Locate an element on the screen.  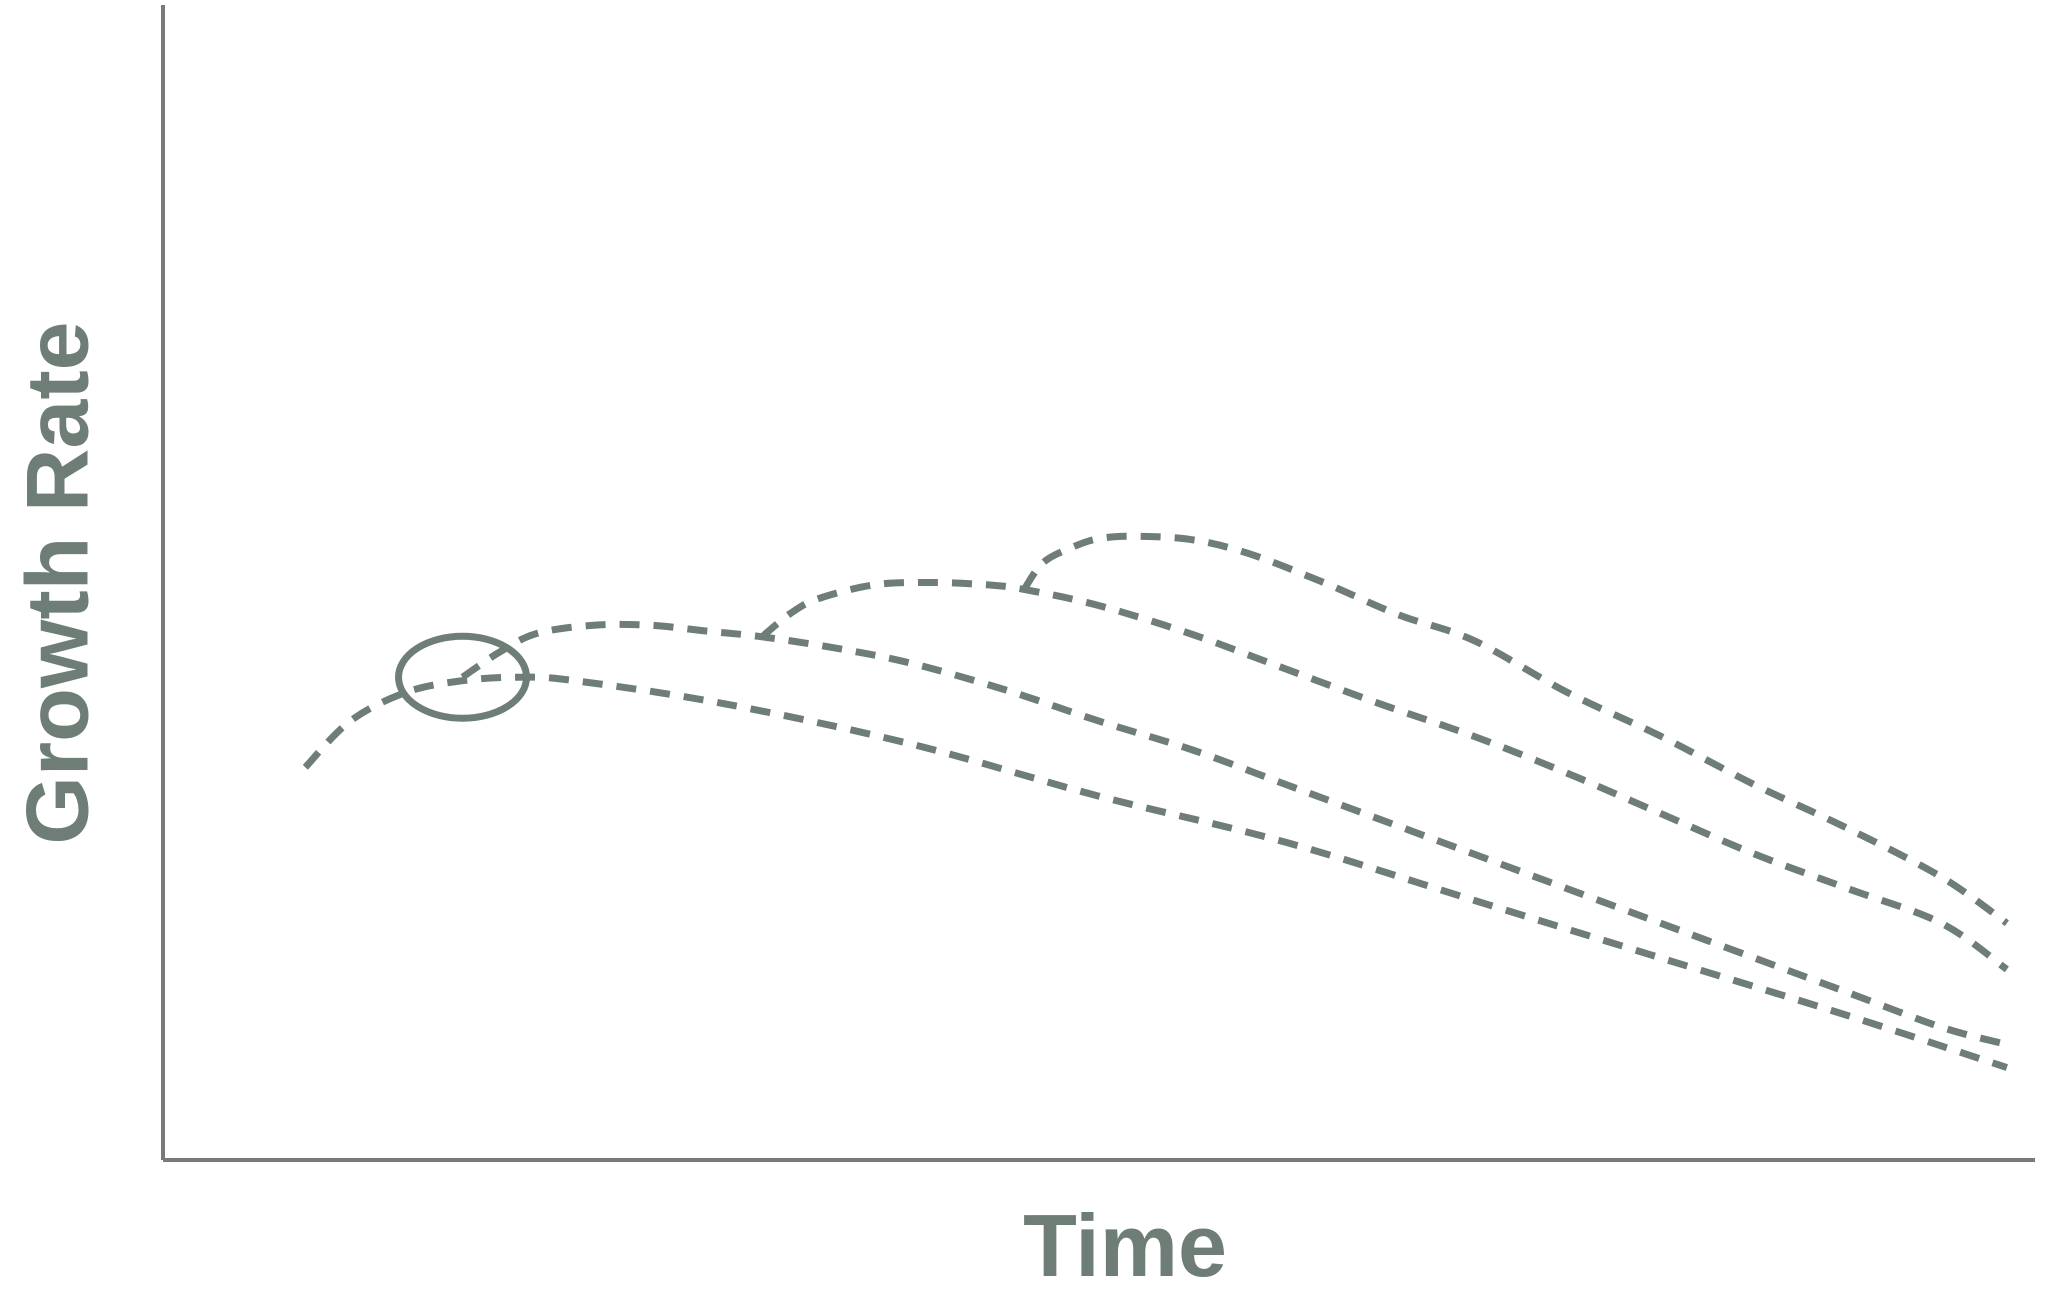
x-axis-label: Time is located at coordinates (1125, 1245).